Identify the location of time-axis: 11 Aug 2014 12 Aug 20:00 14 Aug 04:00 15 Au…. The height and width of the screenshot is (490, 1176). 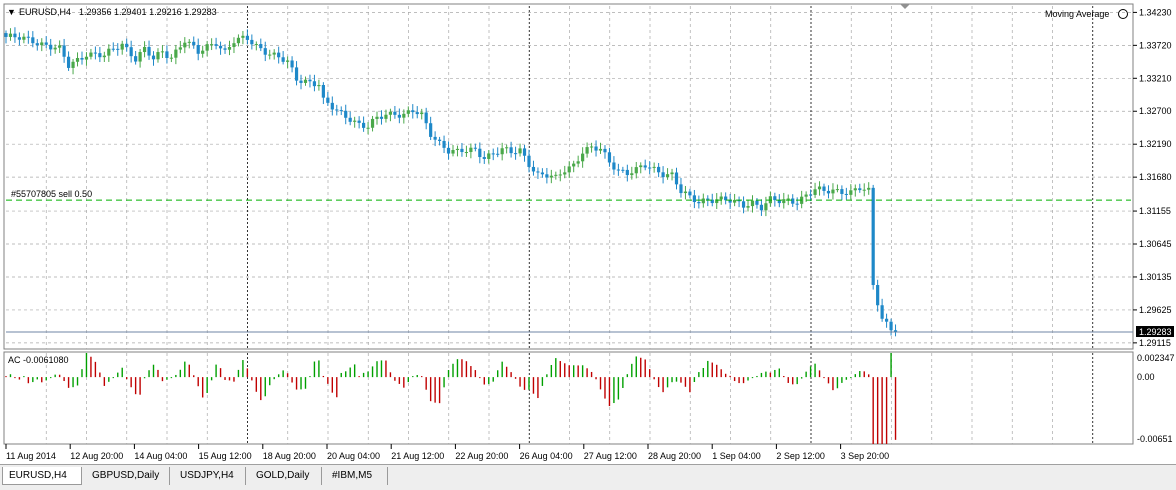
(447, 452).